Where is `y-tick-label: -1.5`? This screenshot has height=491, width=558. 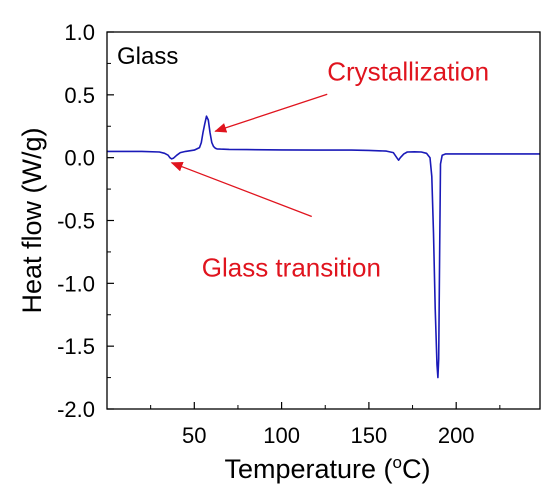 y-tick-label: -1.5 is located at coordinates (76, 346).